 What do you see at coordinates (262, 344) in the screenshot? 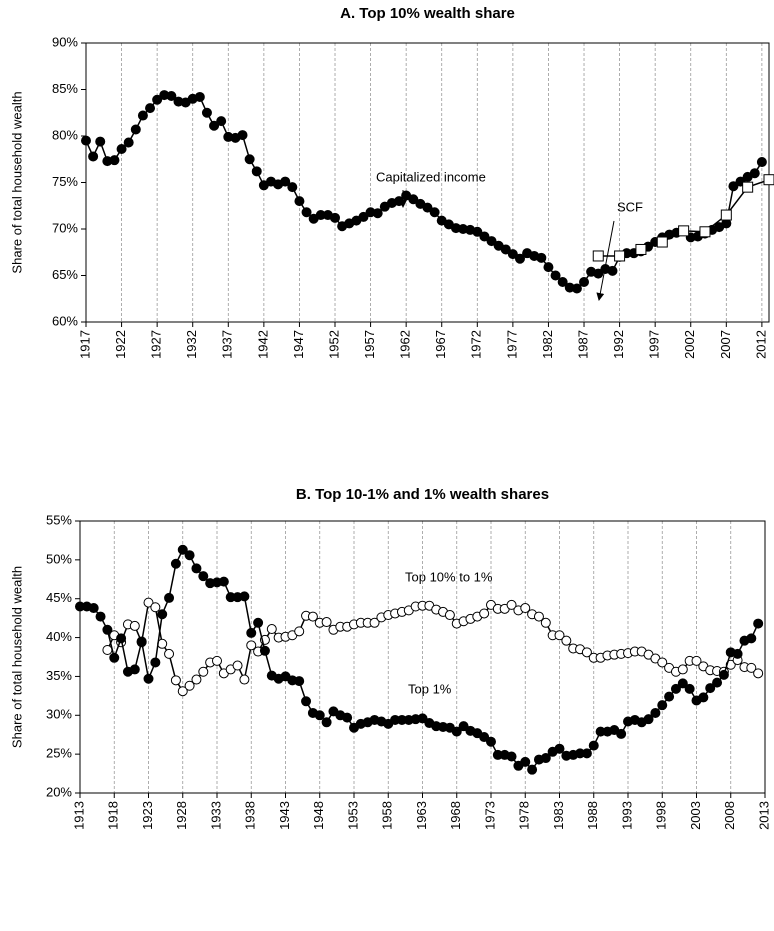
I see `x-tick-label: 1942` at bounding box center [262, 344].